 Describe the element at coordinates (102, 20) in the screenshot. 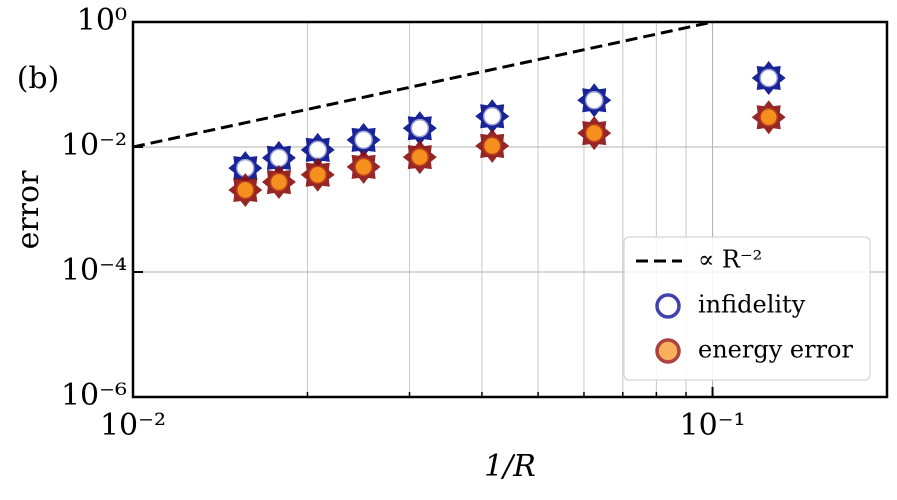

I see `y-tick-label: 10⁰` at that location.